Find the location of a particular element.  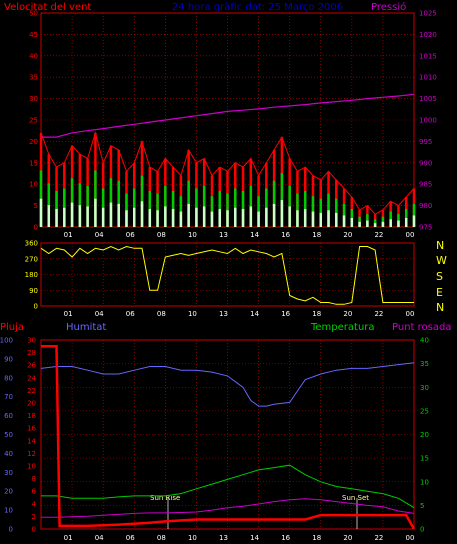

y-tick-label: 6 is located at coordinates (34, 492).